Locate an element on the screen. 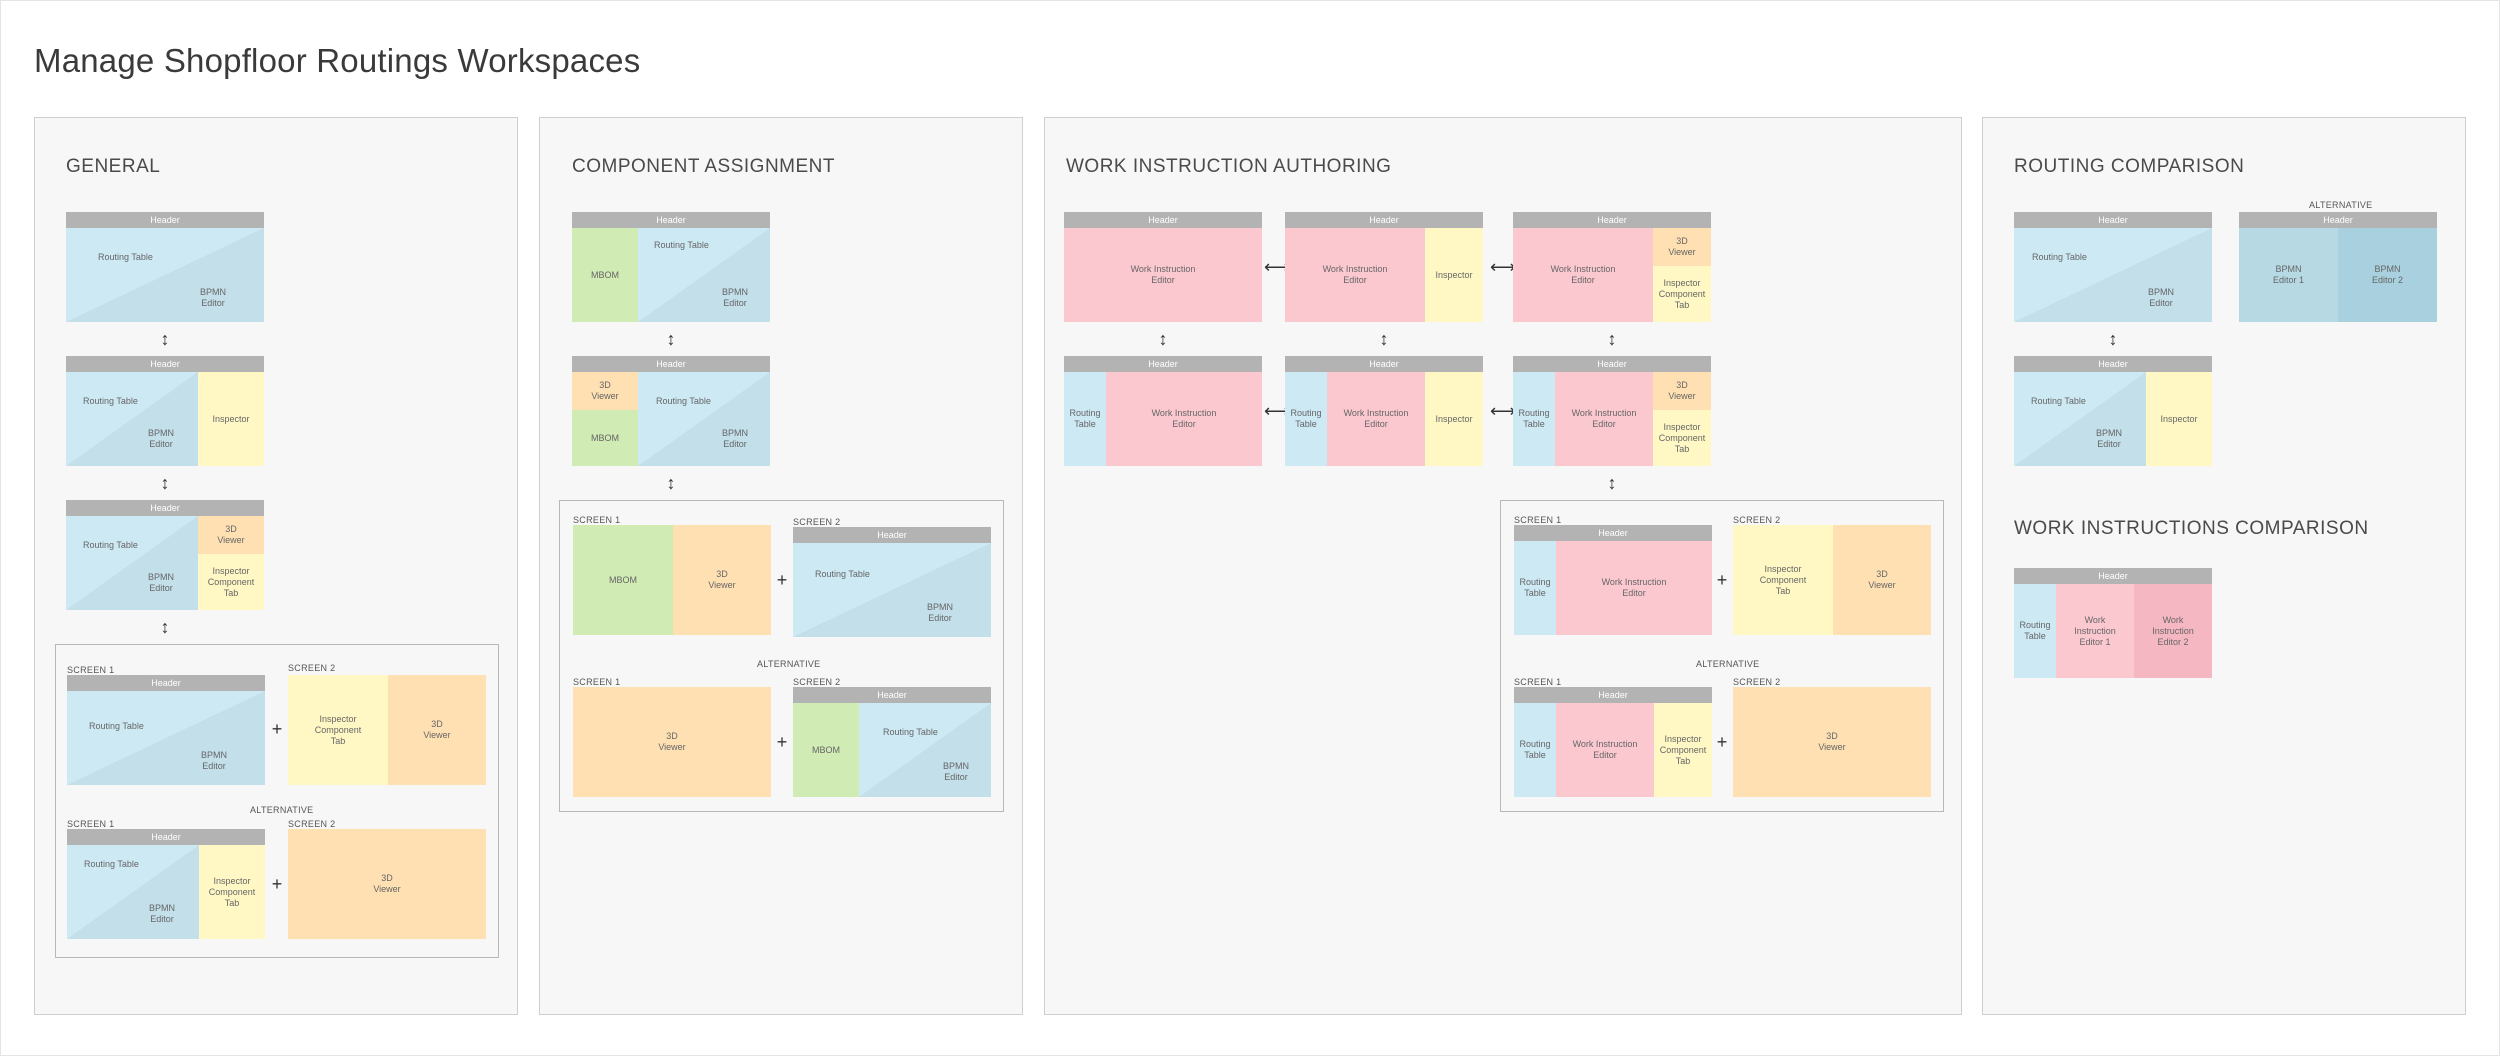 This screenshot has height=1056, width=2500. screen2-layout: Header Routing Table BPMN Editor is located at coordinates (892, 582).